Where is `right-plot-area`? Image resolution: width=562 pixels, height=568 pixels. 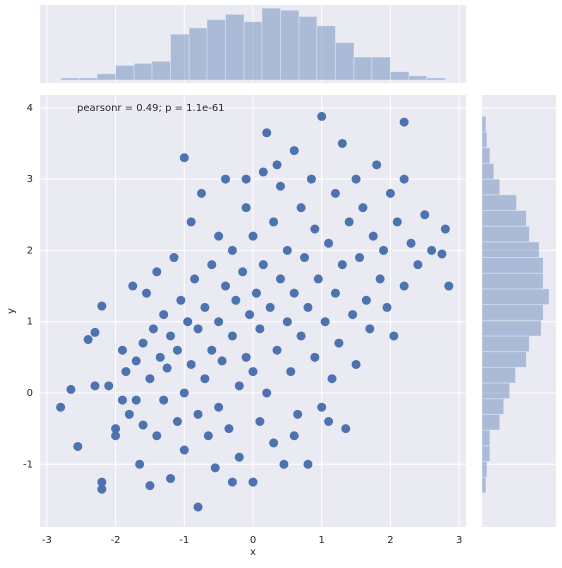 right-plot-area is located at coordinates (519, 311).